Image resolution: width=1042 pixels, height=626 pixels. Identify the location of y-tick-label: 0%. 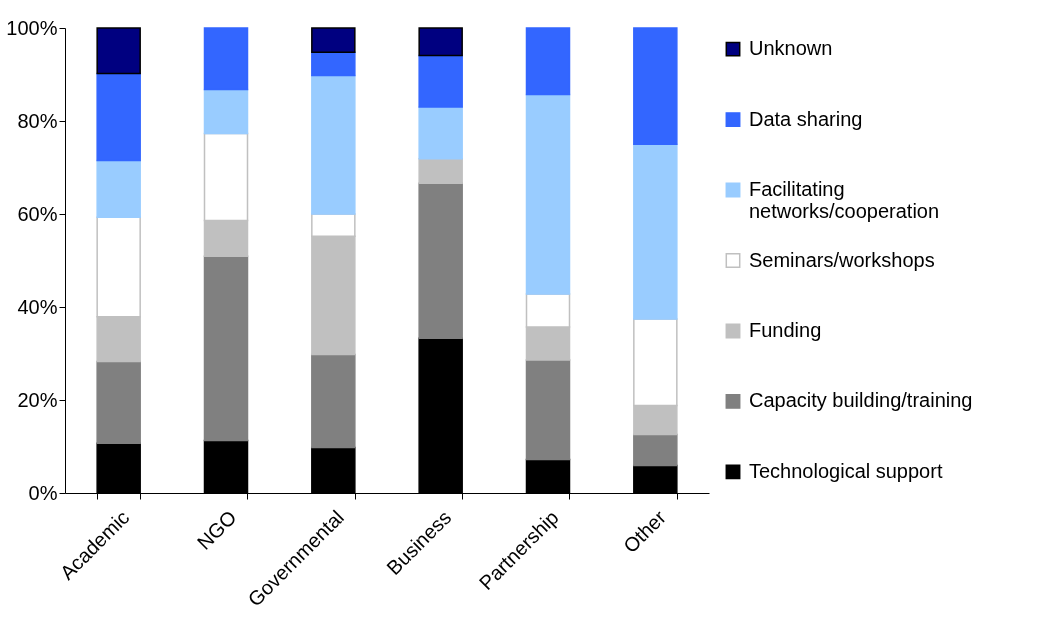
(43, 492).